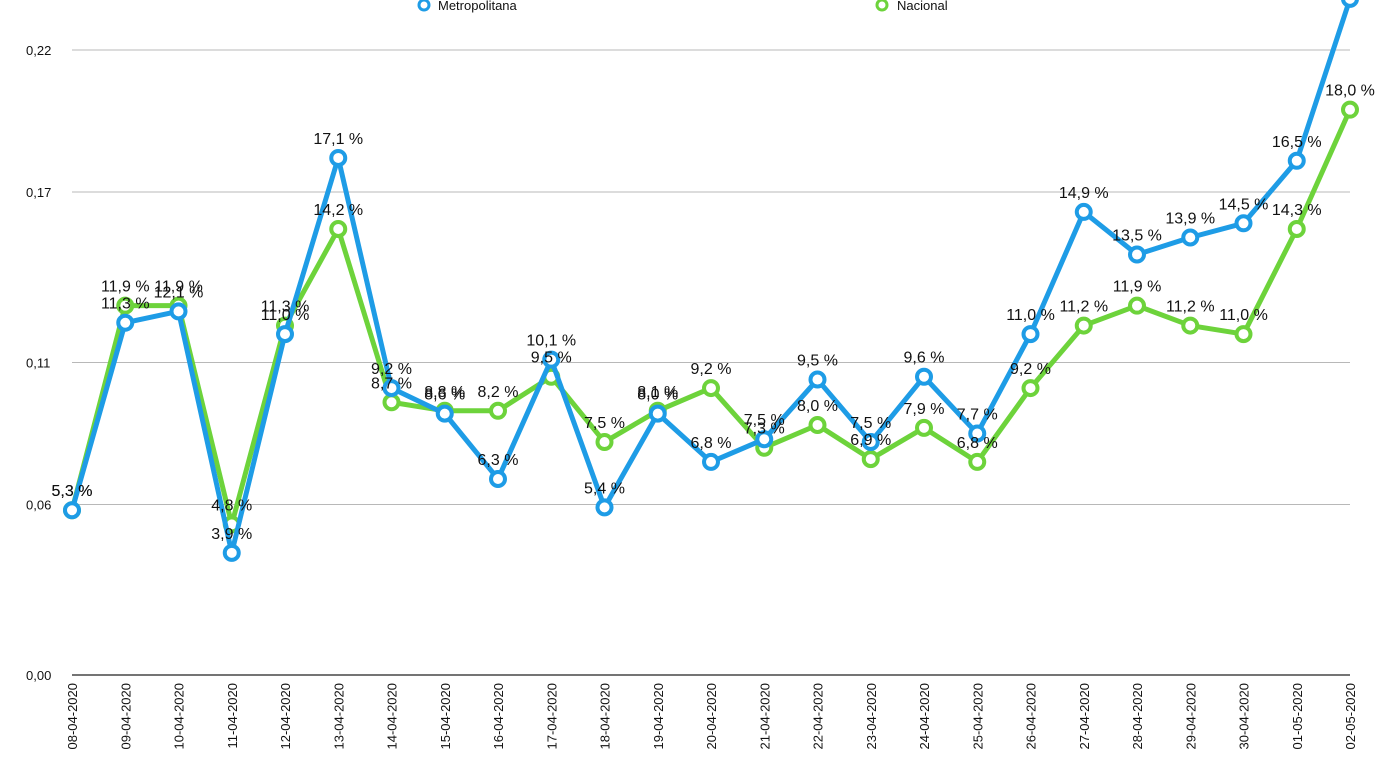 The width and height of the screenshot is (1399, 781). What do you see at coordinates (125, 716) in the screenshot?
I see `x-tick-label: 09-04-2020` at bounding box center [125, 716].